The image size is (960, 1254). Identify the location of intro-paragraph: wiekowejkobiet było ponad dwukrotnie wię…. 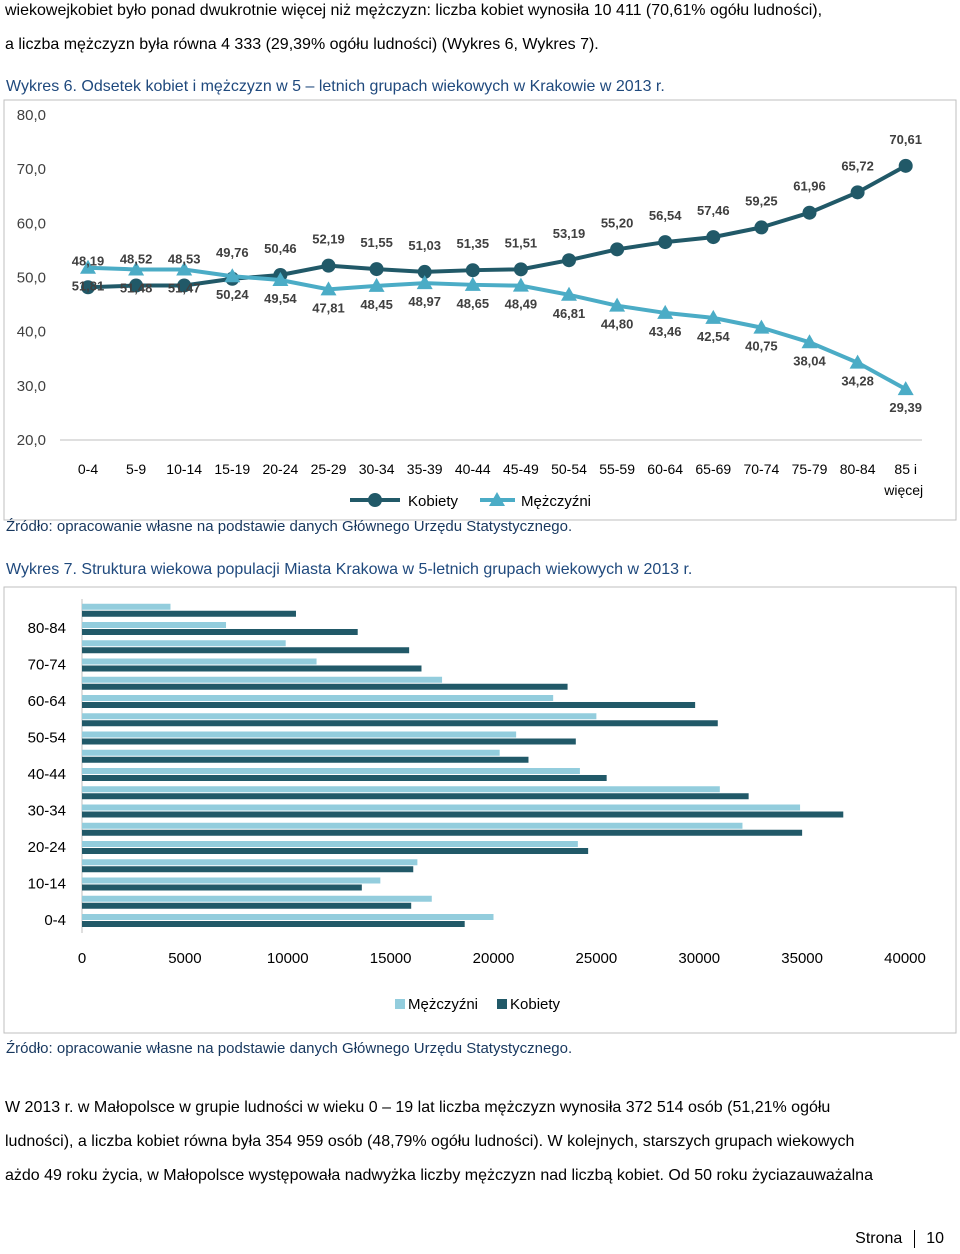
(481, 31).